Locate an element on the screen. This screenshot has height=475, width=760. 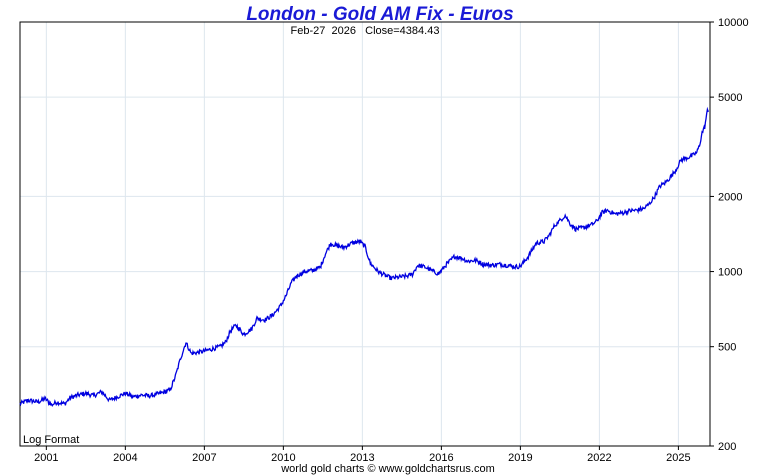
x-tick-label: 2004 is located at coordinates (125, 458).